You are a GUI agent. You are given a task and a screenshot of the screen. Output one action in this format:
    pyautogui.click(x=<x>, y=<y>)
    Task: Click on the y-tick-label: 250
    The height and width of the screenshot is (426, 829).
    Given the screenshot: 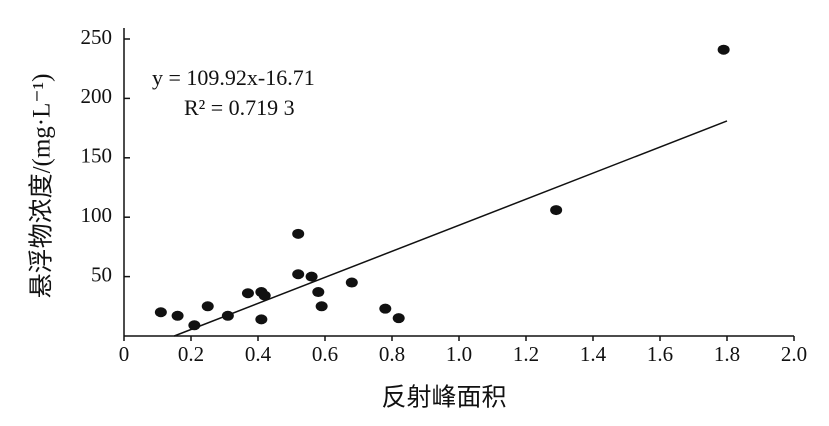 What is the action you would take?
    pyautogui.click(x=97, y=37)
    